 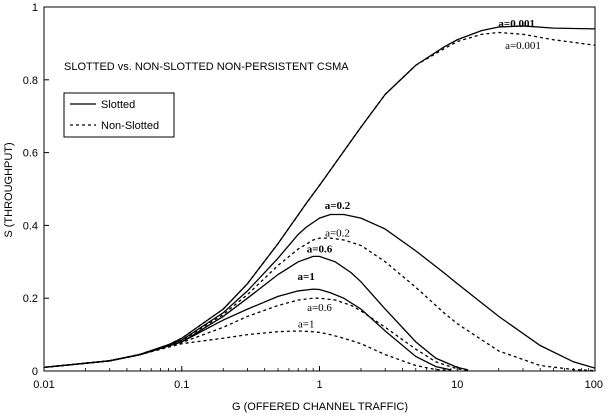 I want to click on legend-box, so click(x=119, y=115).